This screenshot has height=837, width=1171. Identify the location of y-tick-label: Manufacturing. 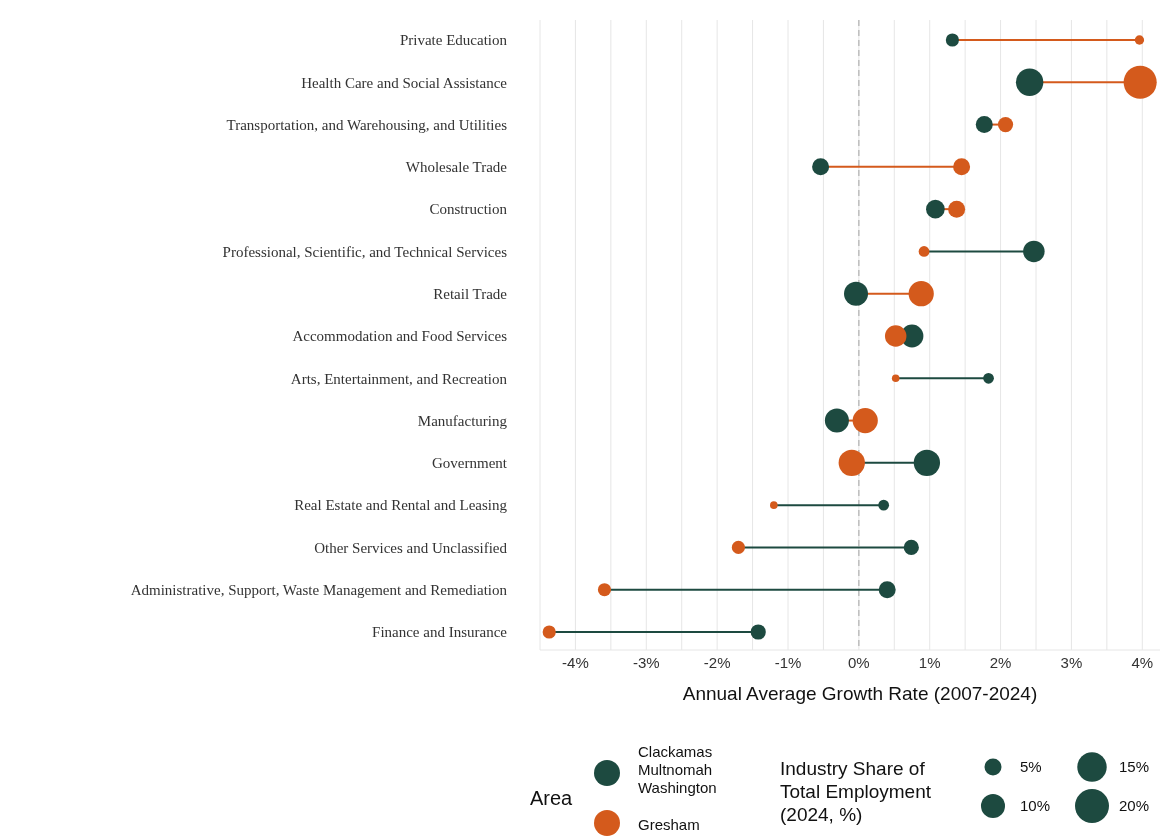
(462, 420).